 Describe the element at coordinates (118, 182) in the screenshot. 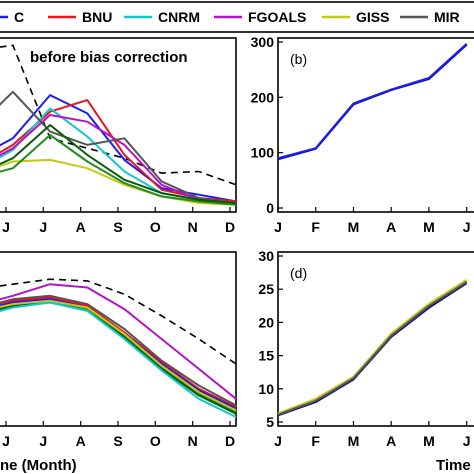

I see `panel-a-series-giss` at that location.